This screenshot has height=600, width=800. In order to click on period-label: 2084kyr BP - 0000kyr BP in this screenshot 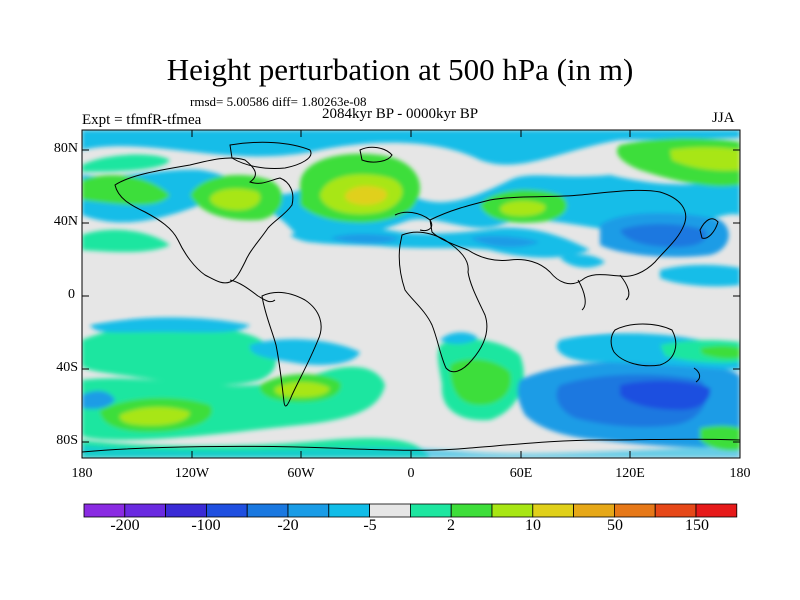, I will do `click(400, 114)`.